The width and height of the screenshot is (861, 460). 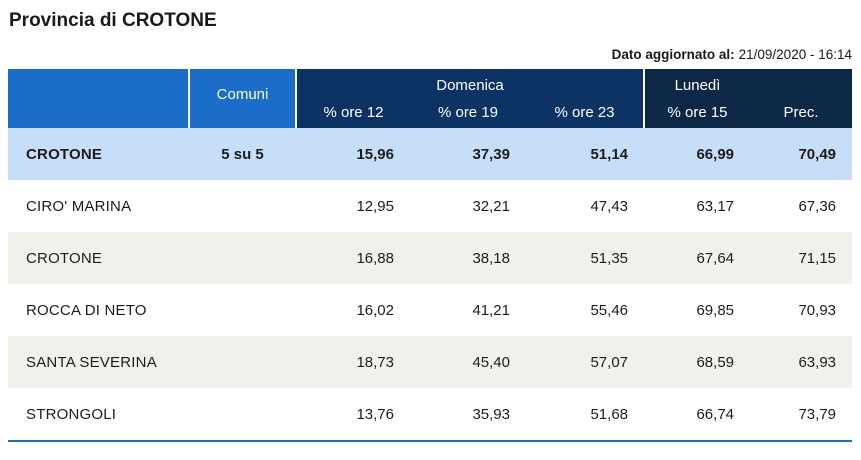 What do you see at coordinates (697, 414) in the screenshot?
I see `cell-ore15: 66,74` at bounding box center [697, 414].